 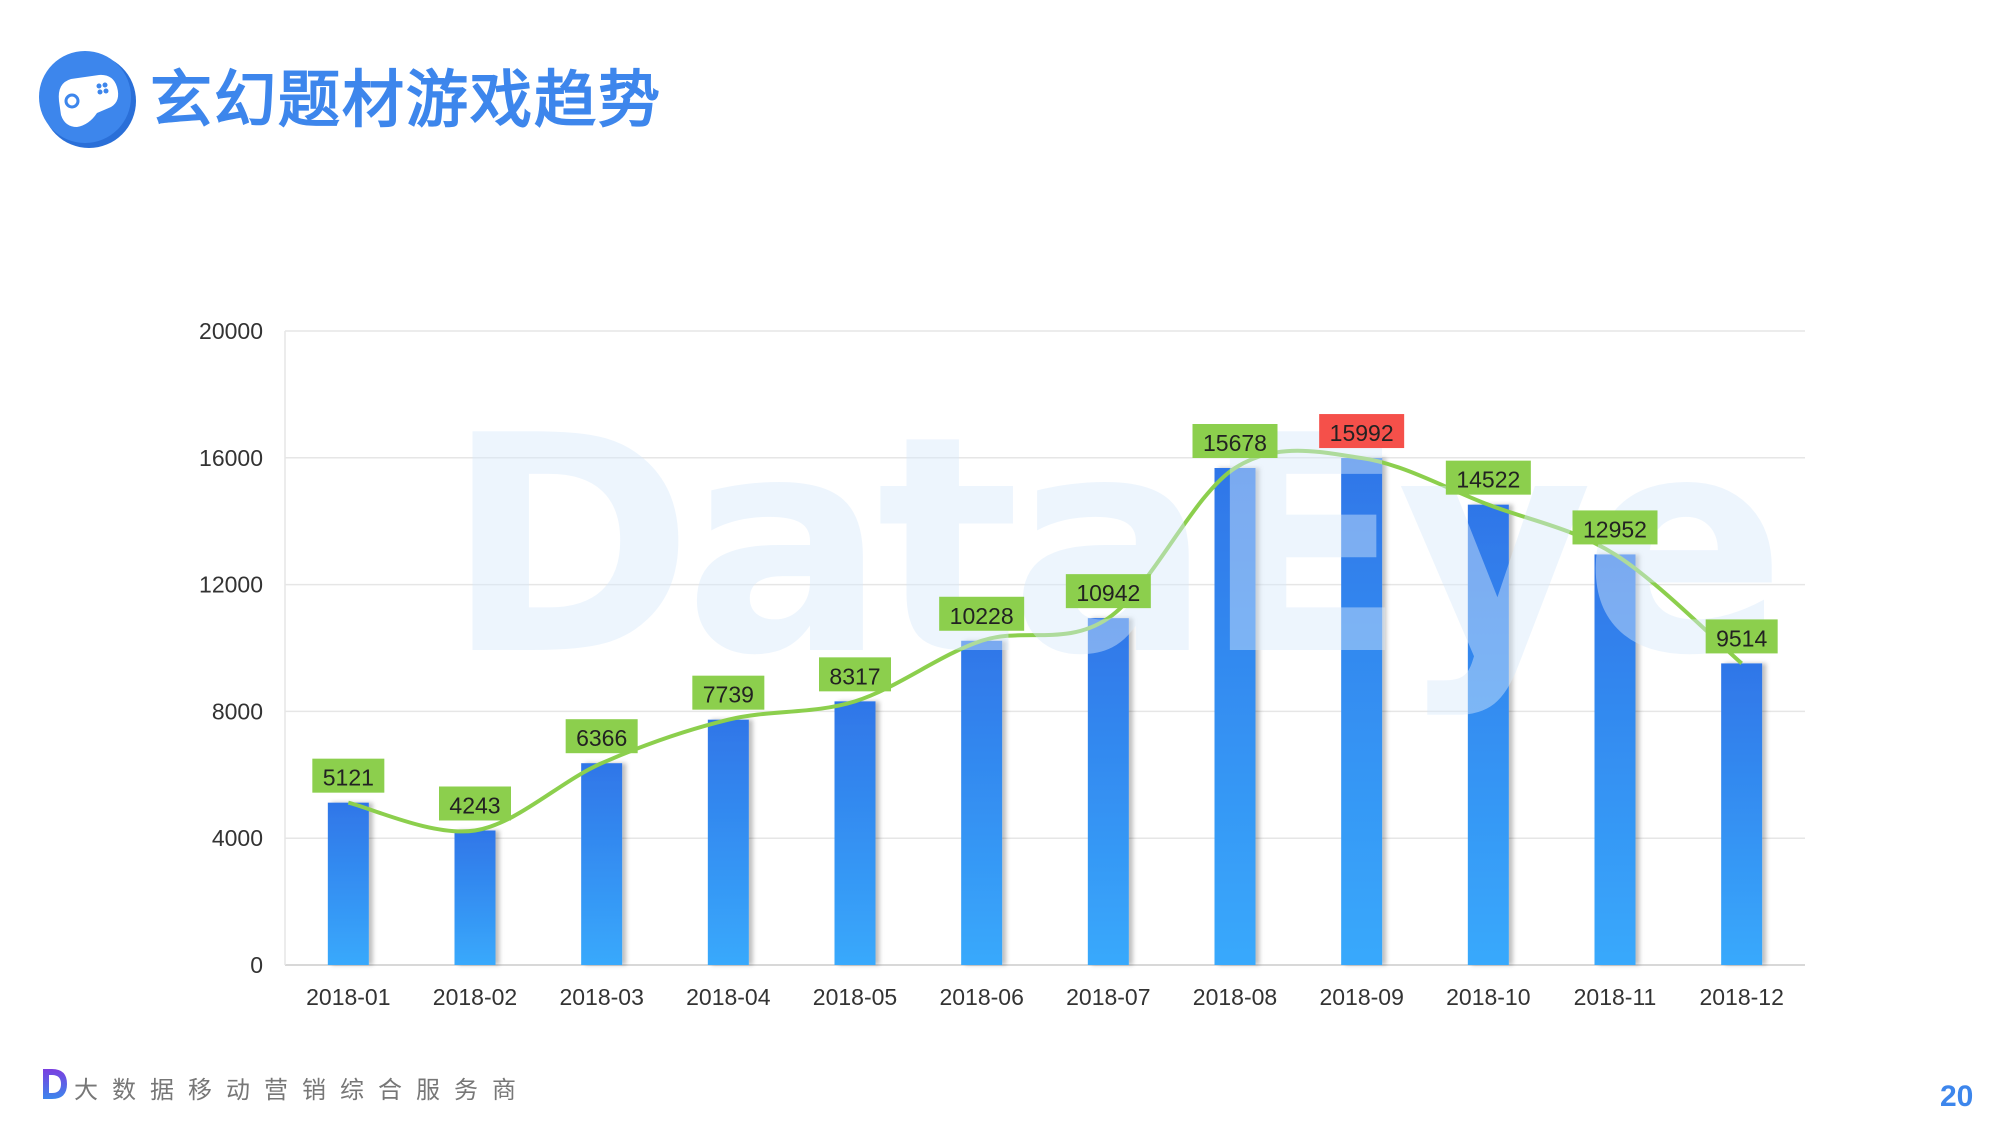 I want to click on page-number: 20, so click(x=1957, y=1096).